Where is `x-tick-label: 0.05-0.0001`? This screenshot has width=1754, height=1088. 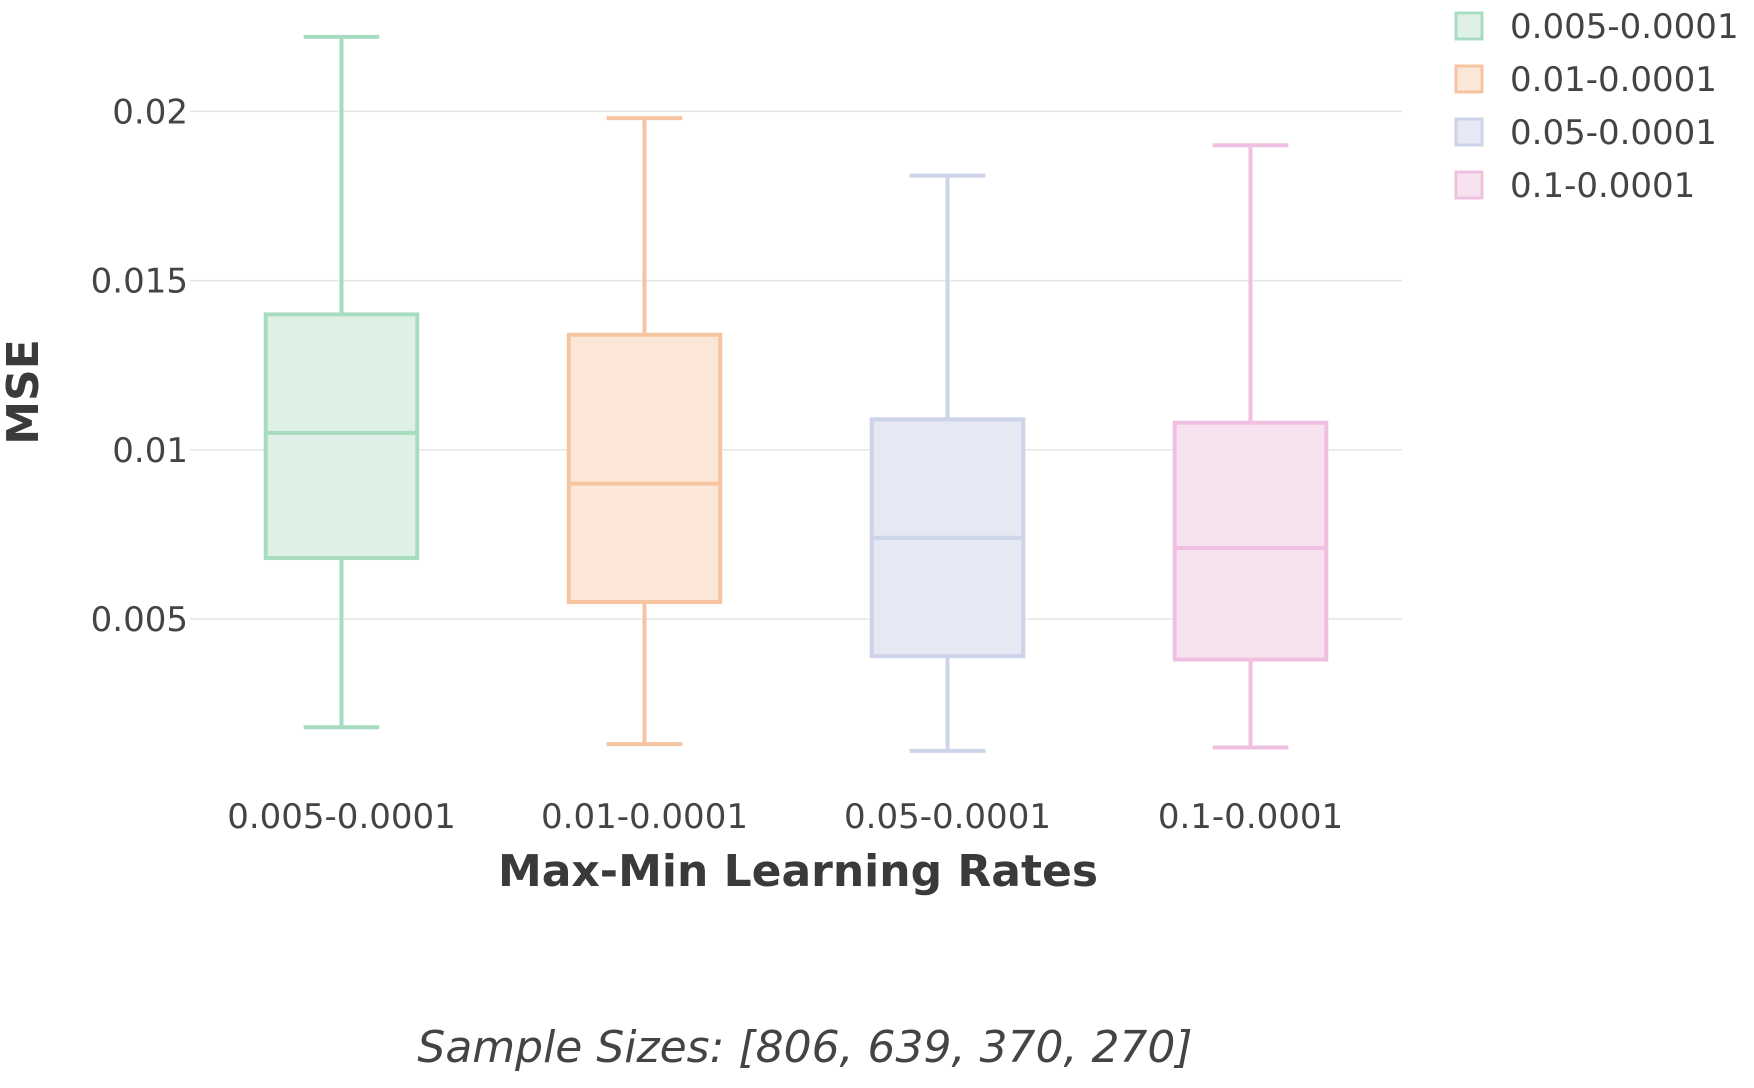
x-tick-label: 0.05-0.0001 is located at coordinates (947, 817).